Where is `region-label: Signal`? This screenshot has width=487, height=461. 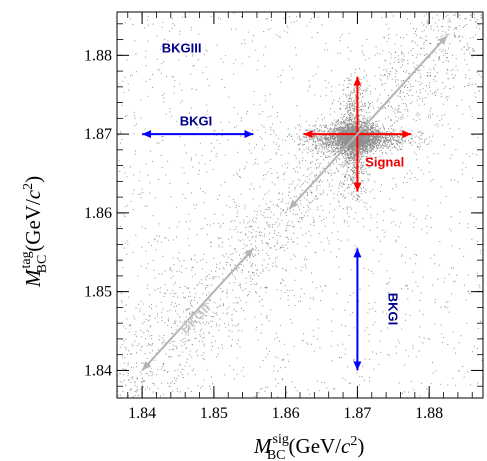
region-label: Signal is located at coordinates (384, 162).